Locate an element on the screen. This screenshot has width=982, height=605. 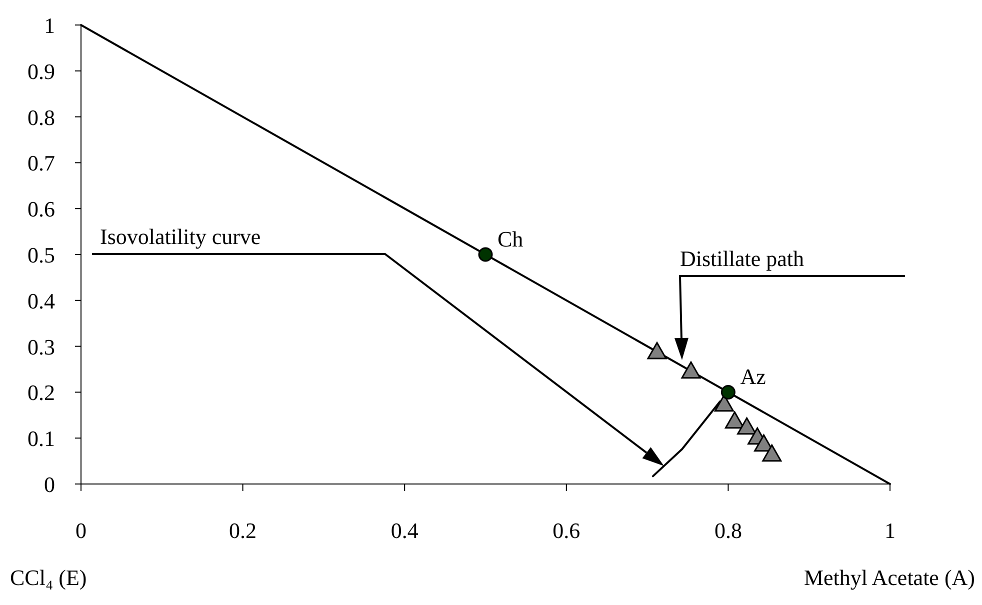
x-tick-label: 0.6 is located at coordinates (566, 530).